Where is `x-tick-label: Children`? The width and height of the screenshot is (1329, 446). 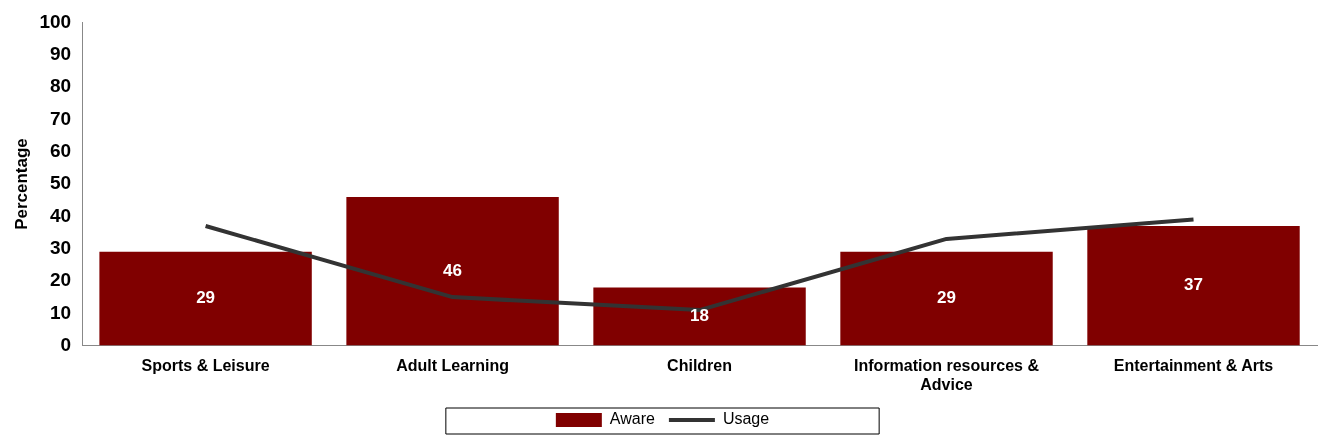
x-tick-label: Children is located at coordinates (699, 365).